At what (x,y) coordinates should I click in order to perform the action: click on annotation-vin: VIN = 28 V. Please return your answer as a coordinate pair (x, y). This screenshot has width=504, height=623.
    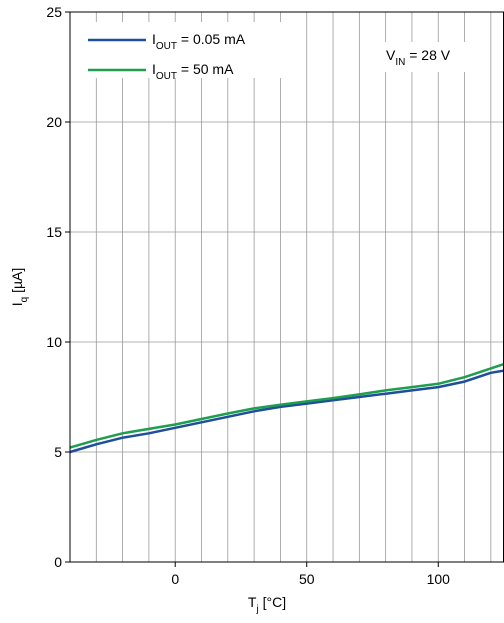
    Looking at the image, I should click on (435, 57).